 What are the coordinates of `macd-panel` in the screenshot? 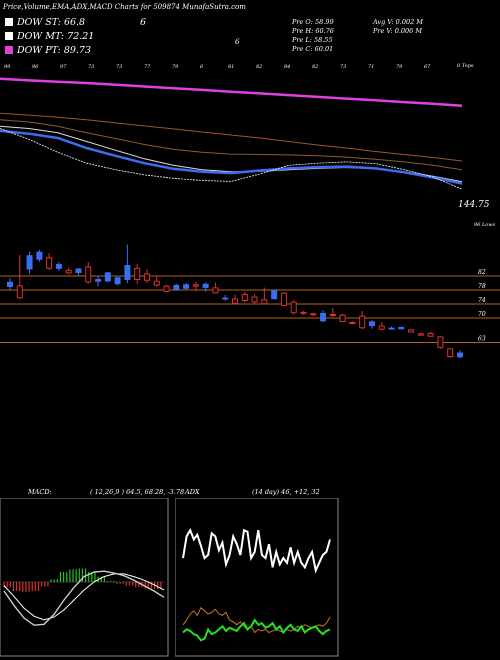 It's located at (84, 577).